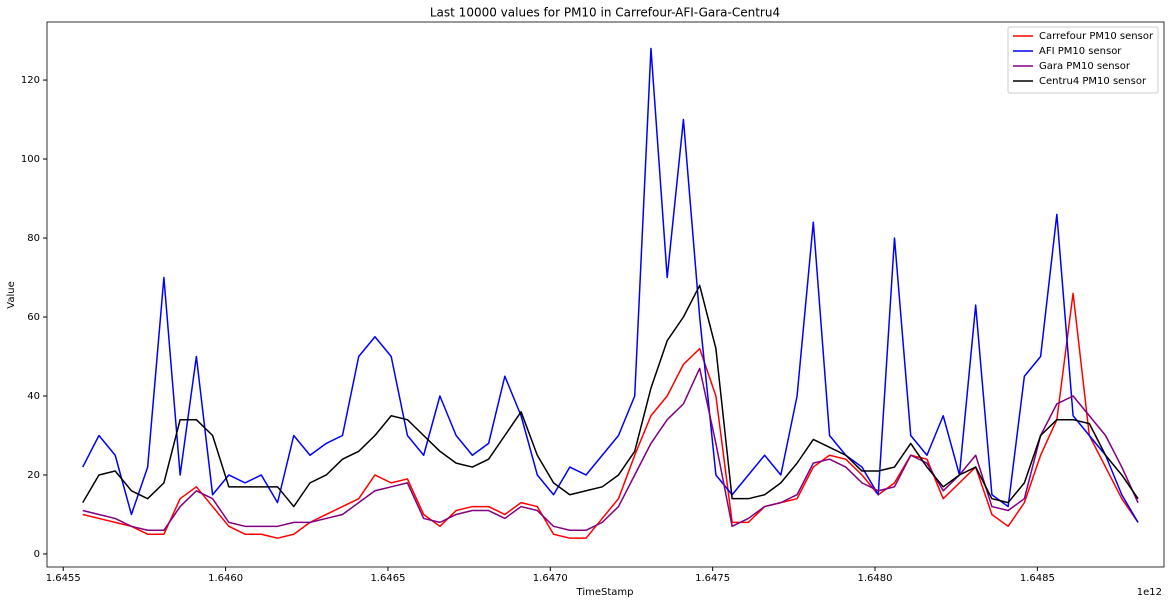 The height and width of the screenshot is (608, 1170). What do you see at coordinates (1096, 36) in the screenshot?
I see `legend-label: Carrefour PM10 sensor` at bounding box center [1096, 36].